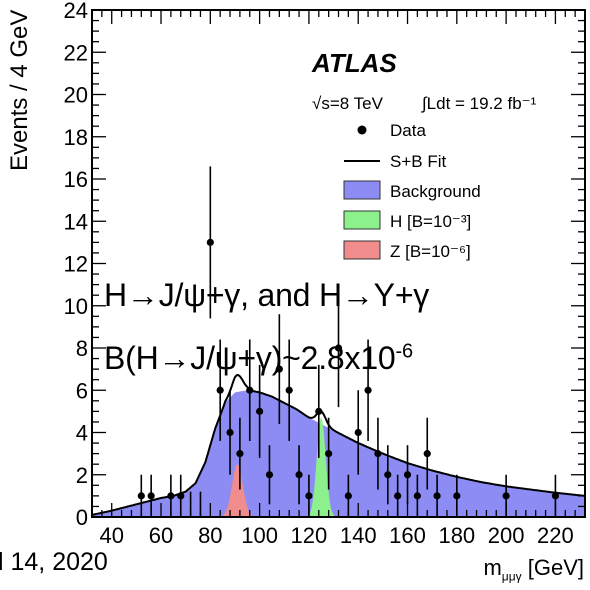 The height and width of the screenshot is (590, 590). Describe the element at coordinates (82, 517) in the screenshot. I see `y-tick-label: 0` at that location.